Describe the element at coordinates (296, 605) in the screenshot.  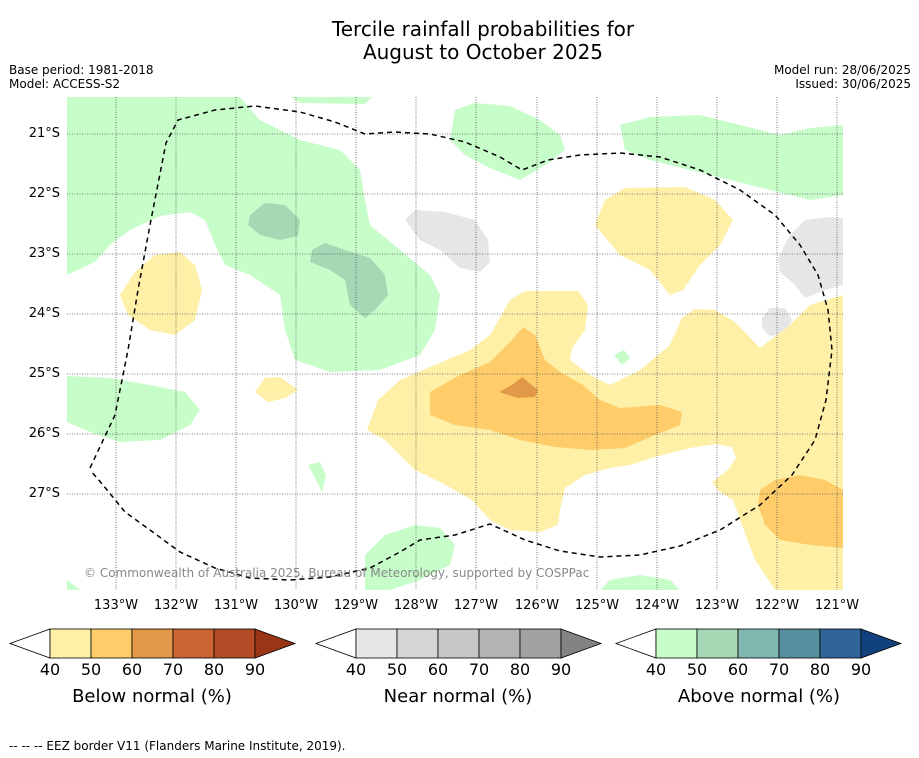
I see `longitude-label: 130°W` at that location.